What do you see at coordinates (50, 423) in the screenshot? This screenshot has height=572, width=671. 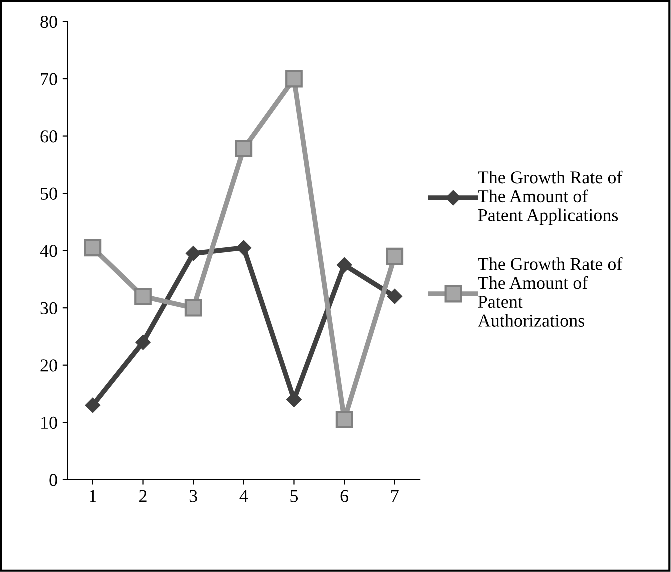 I see `y-tick-label: 10` at bounding box center [50, 423].